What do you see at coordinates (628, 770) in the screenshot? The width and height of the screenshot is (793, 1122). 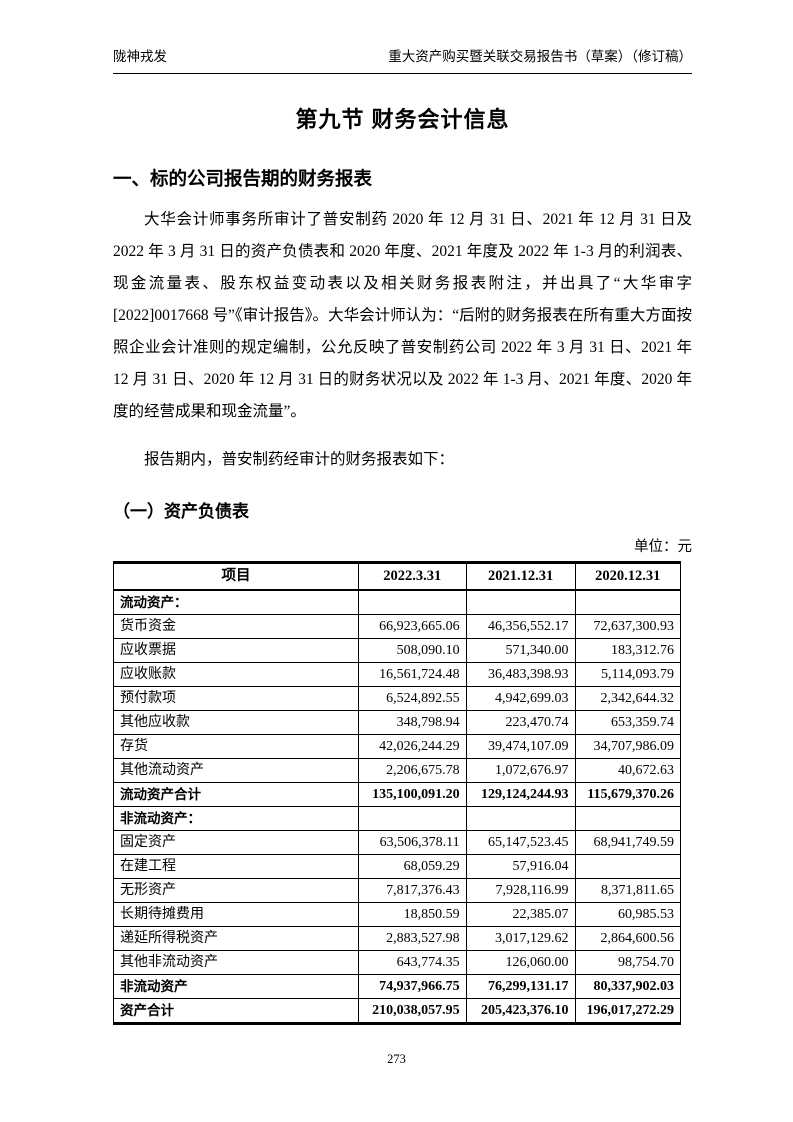 I see `value-cell: 40,672.63` at bounding box center [628, 770].